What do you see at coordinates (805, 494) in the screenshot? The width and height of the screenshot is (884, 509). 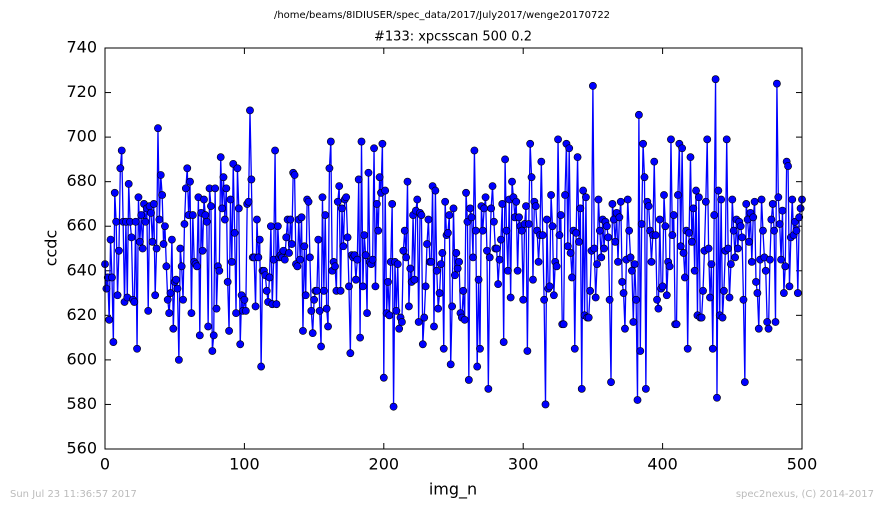 I see `footer-right: spec2nexus, (C) 2014-2017` at bounding box center [805, 494].